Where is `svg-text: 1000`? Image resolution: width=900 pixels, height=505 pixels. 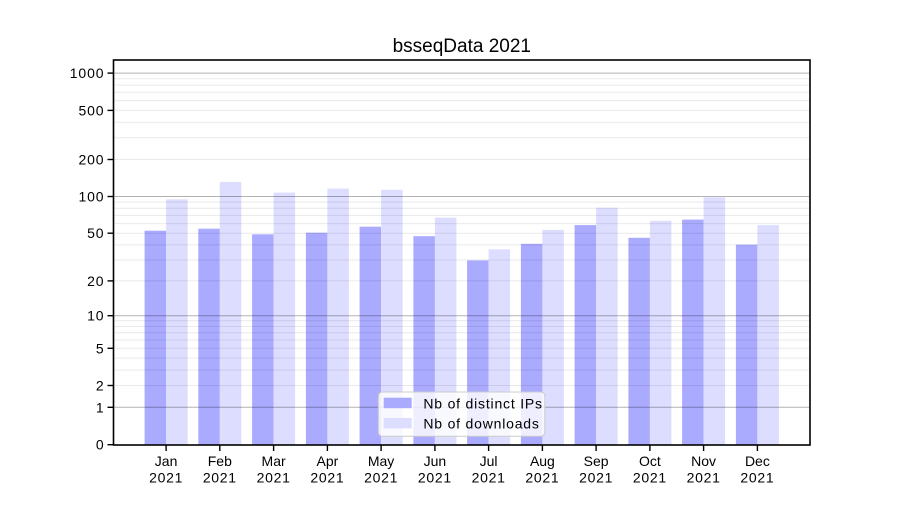
svg-text: 1000 is located at coordinates (87, 73).